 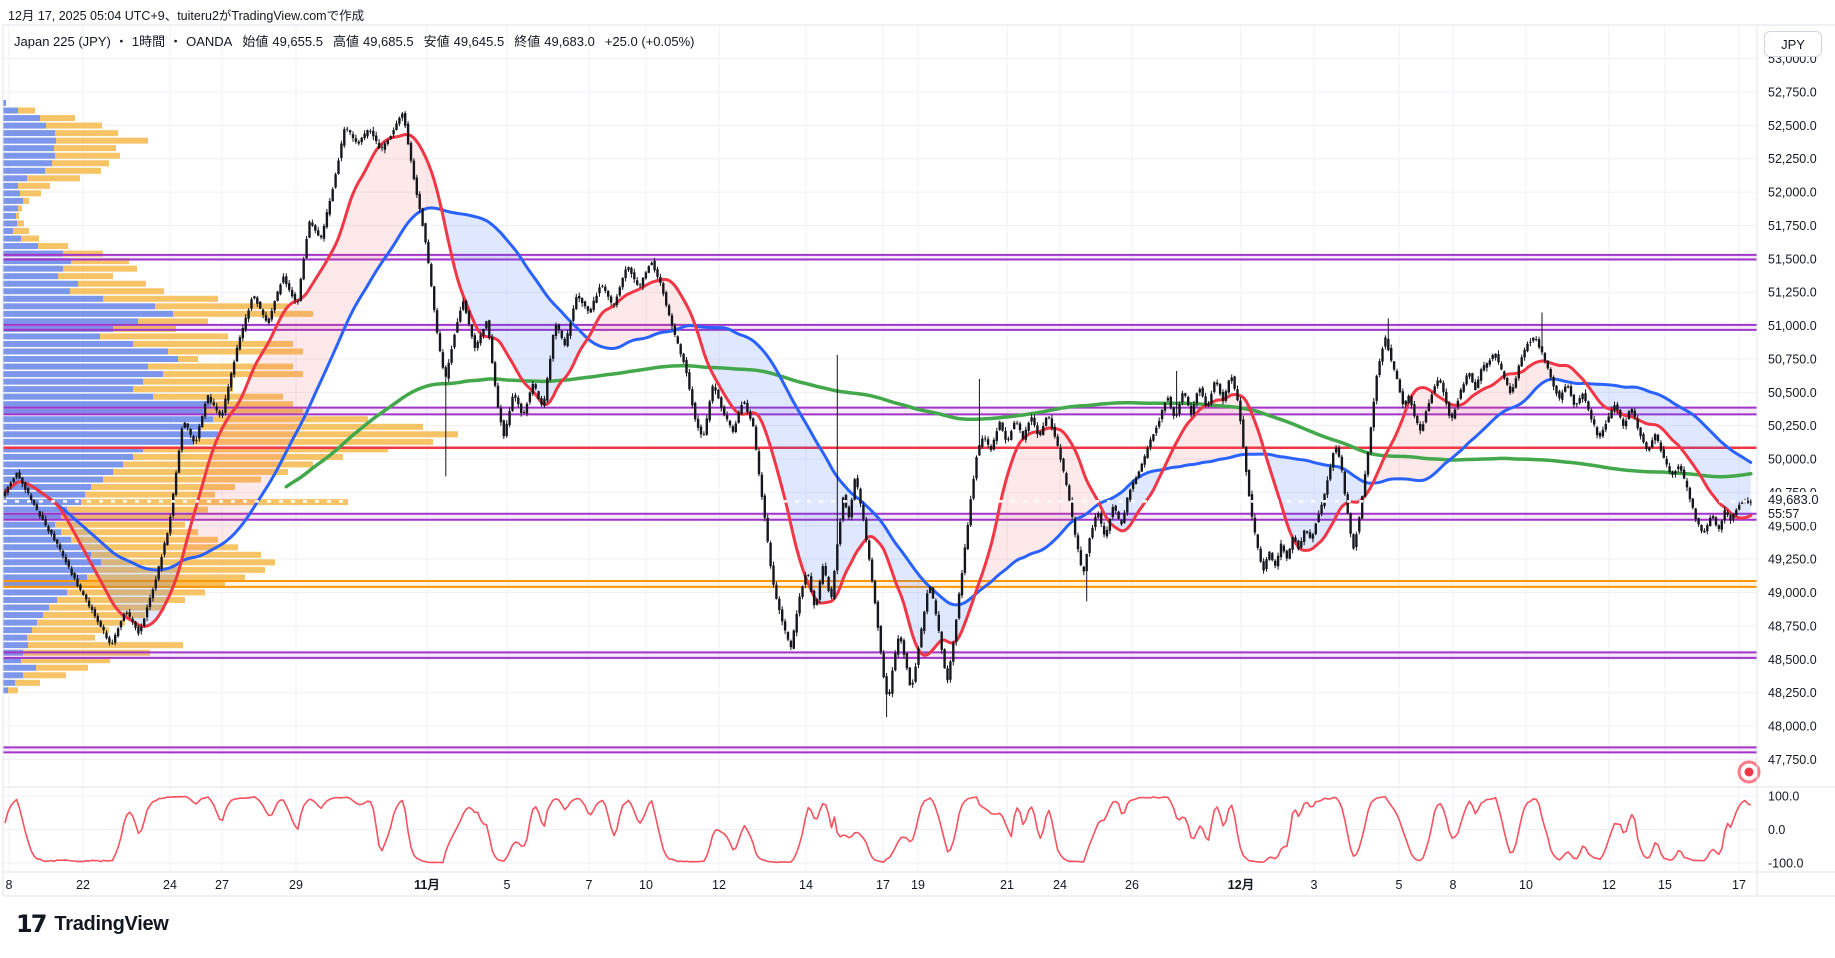 I want to click on low-value: 49,645.5, so click(x=479, y=41).